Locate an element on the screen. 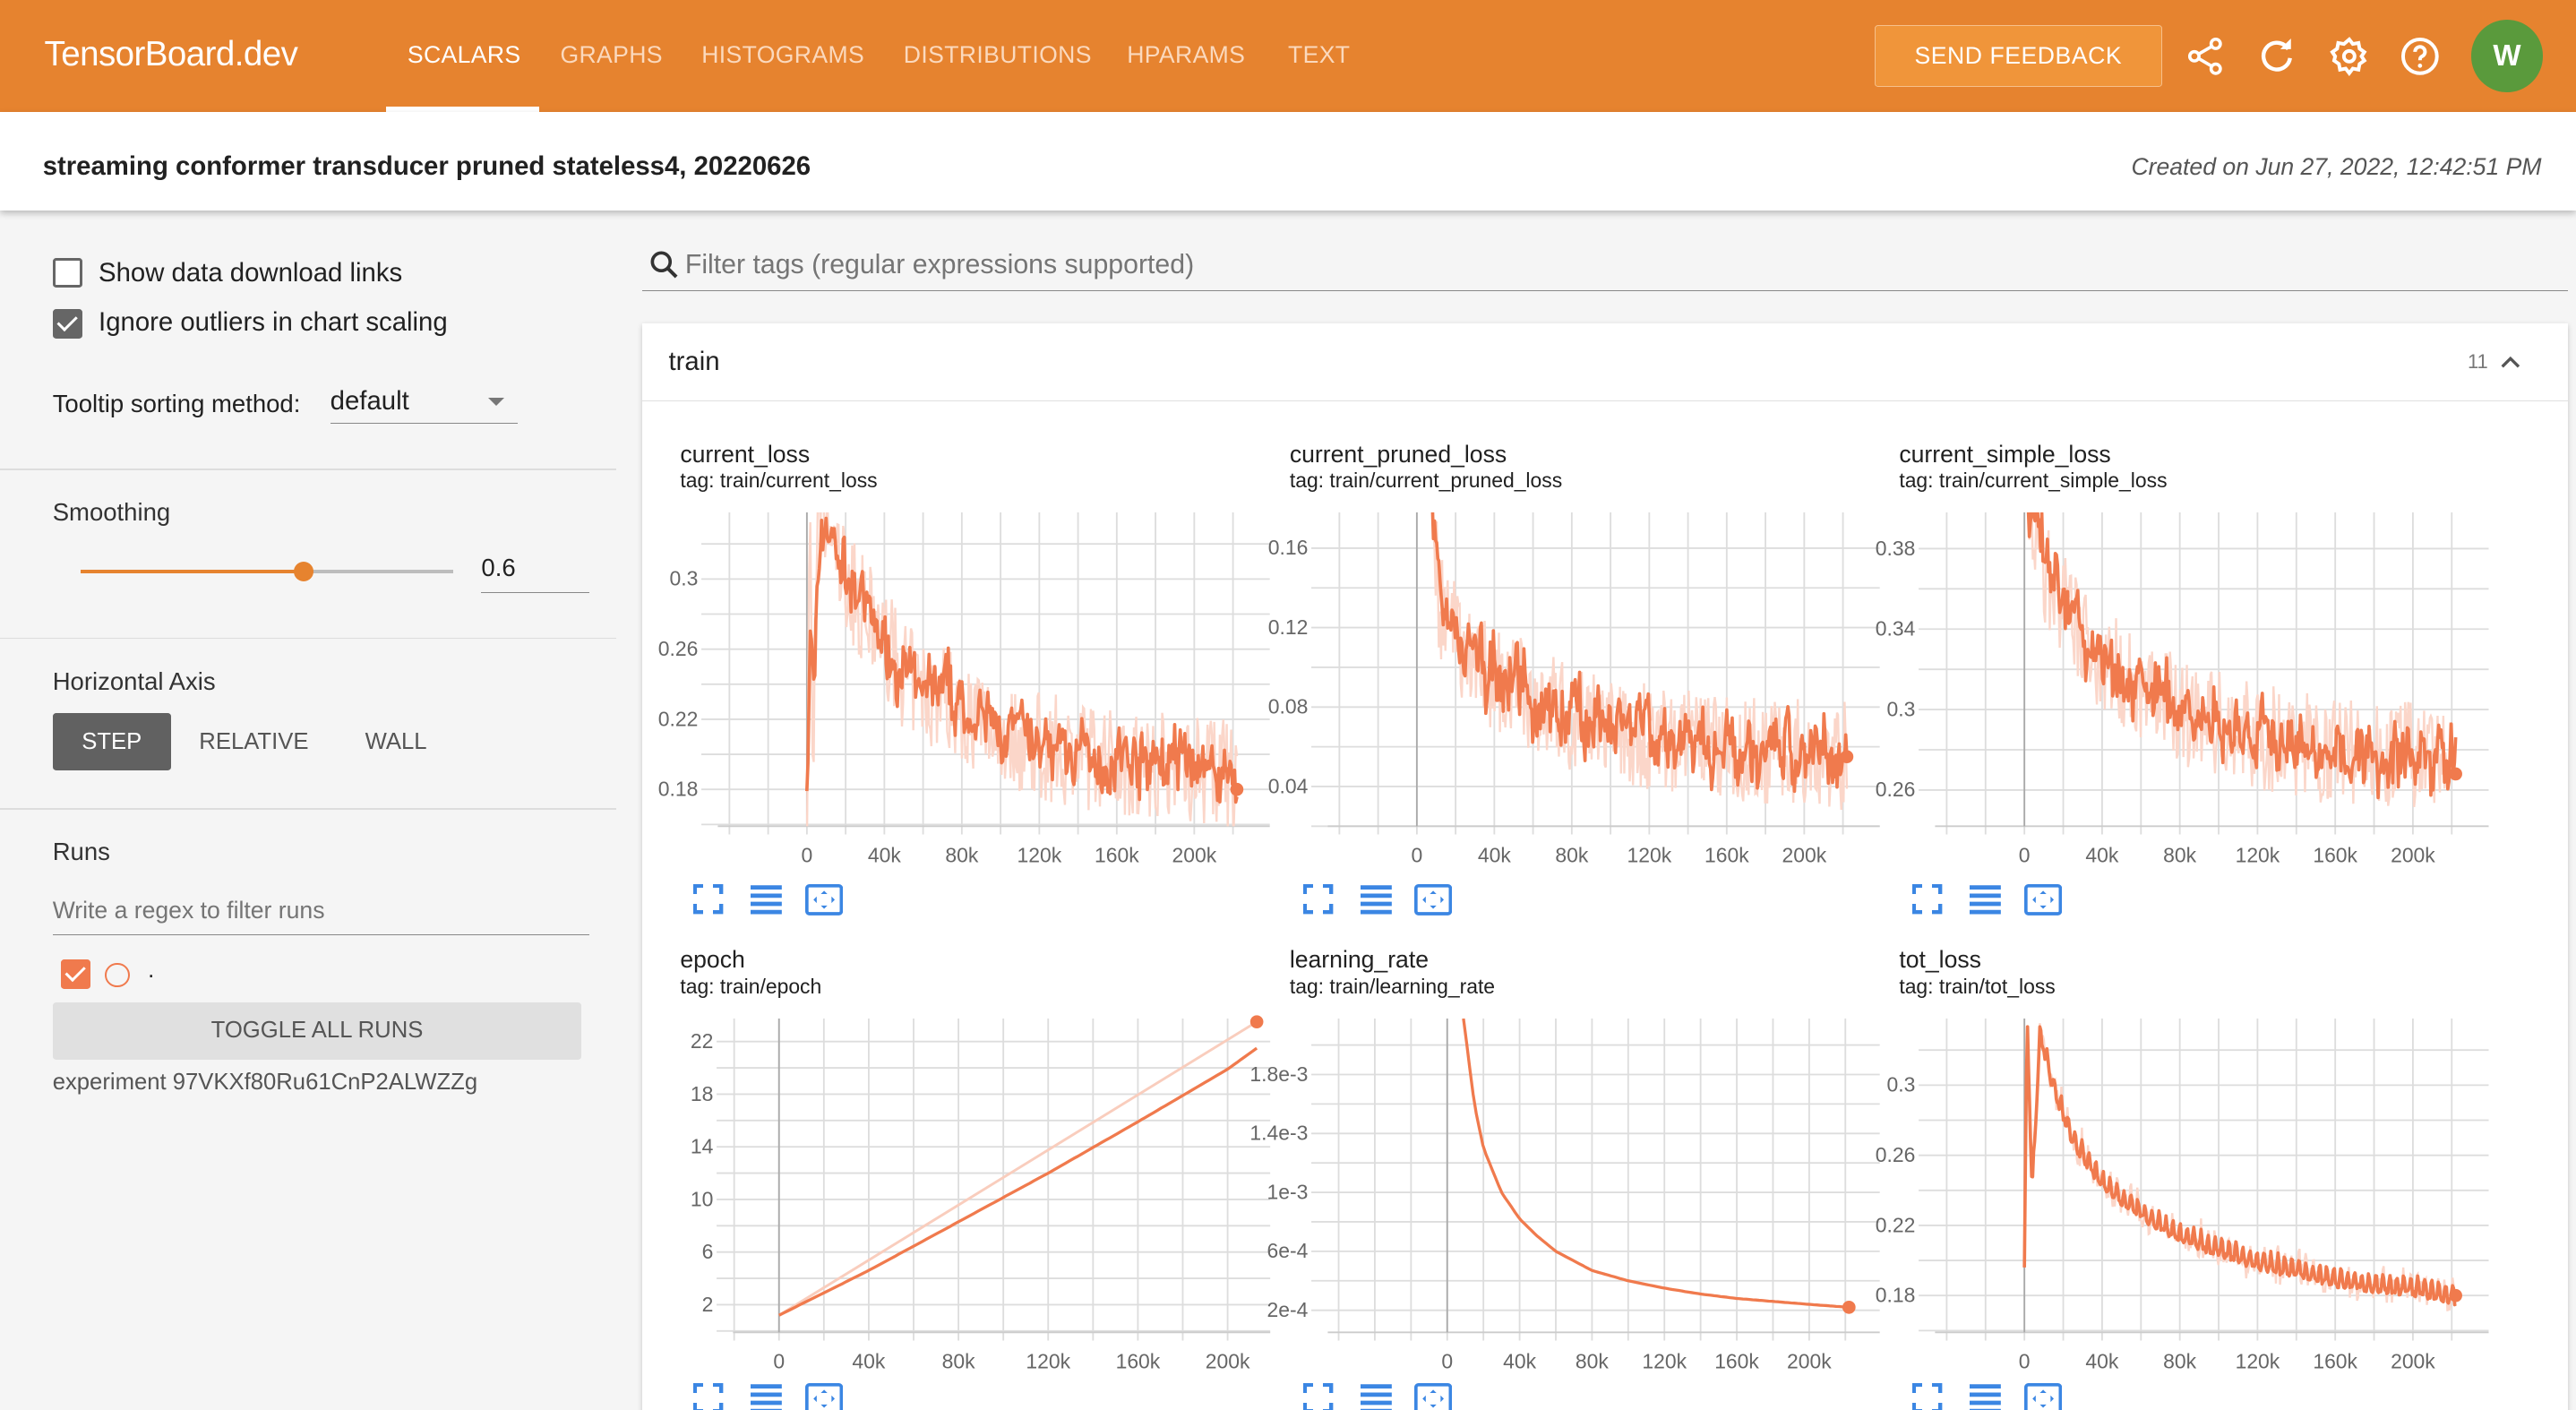  y-tick-label: 0.04 is located at coordinates (1287, 786).